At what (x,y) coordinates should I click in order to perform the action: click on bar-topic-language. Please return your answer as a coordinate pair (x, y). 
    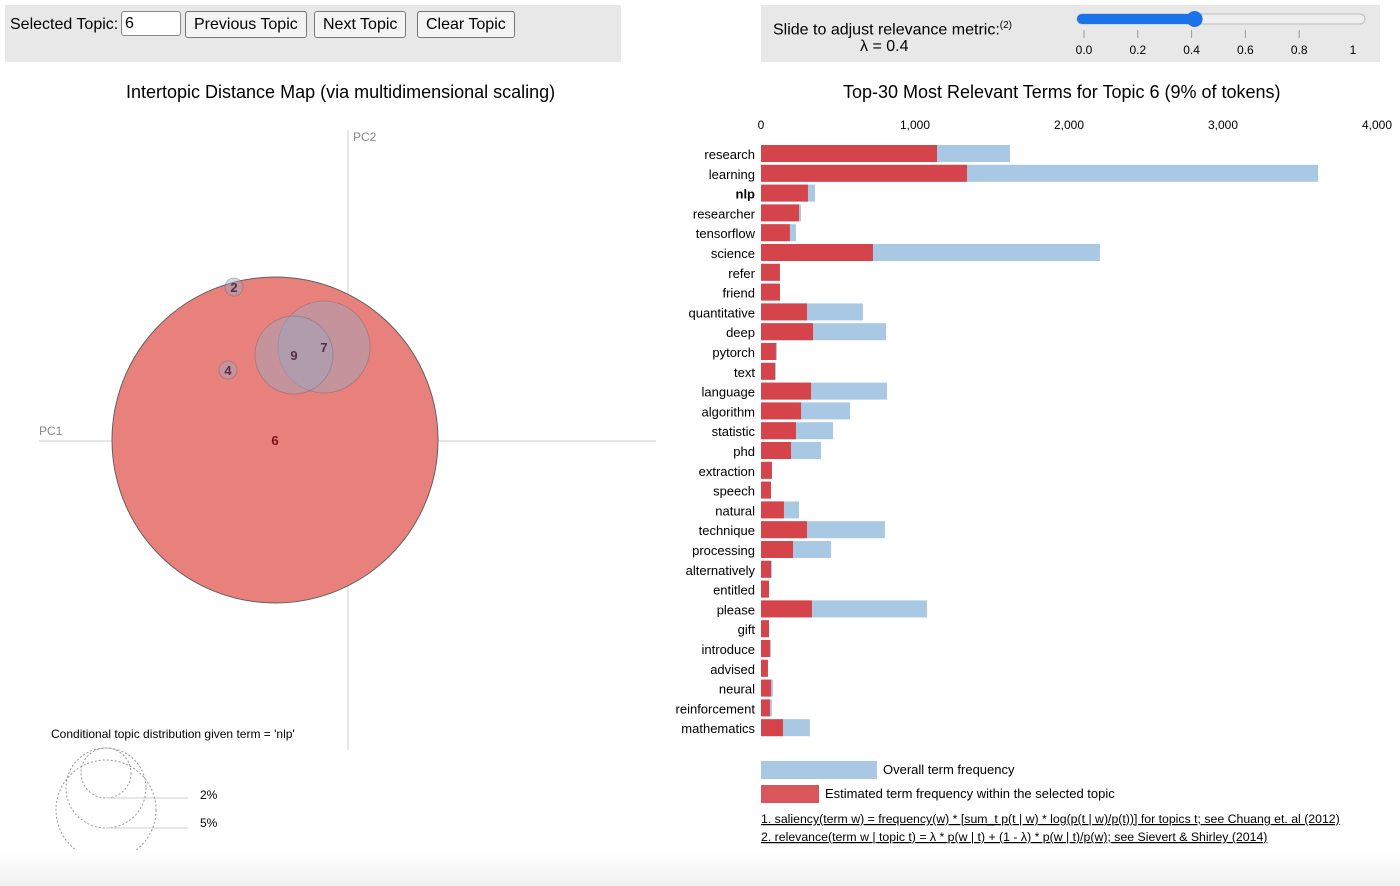
    Looking at the image, I should click on (786, 391).